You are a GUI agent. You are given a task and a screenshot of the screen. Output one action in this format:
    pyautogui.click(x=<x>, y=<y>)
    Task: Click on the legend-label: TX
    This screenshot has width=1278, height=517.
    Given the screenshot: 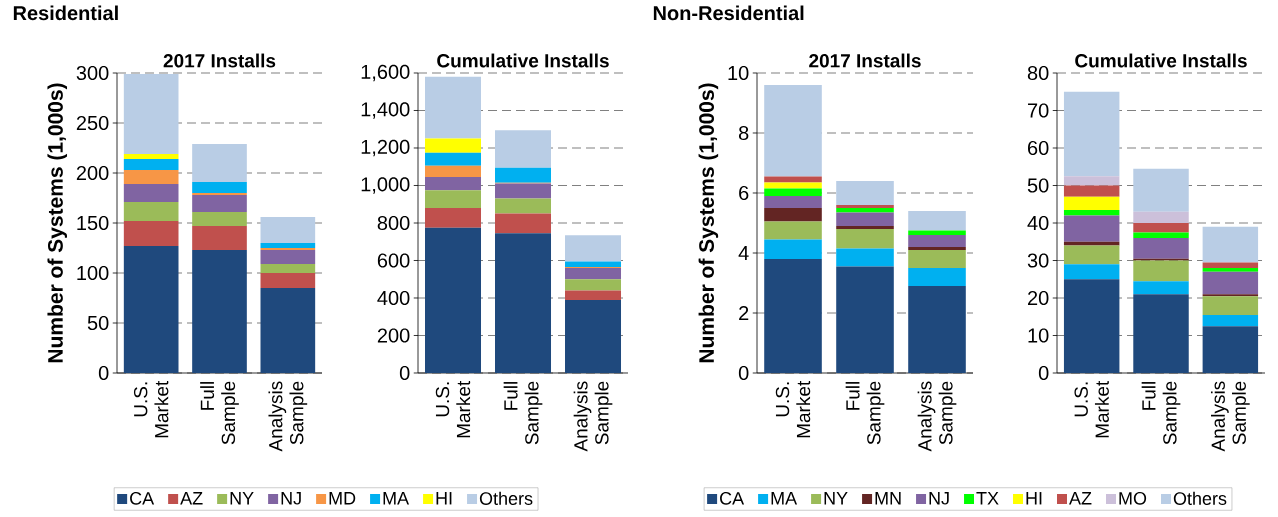 What is the action you would take?
    pyautogui.click(x=987, y=498)
    